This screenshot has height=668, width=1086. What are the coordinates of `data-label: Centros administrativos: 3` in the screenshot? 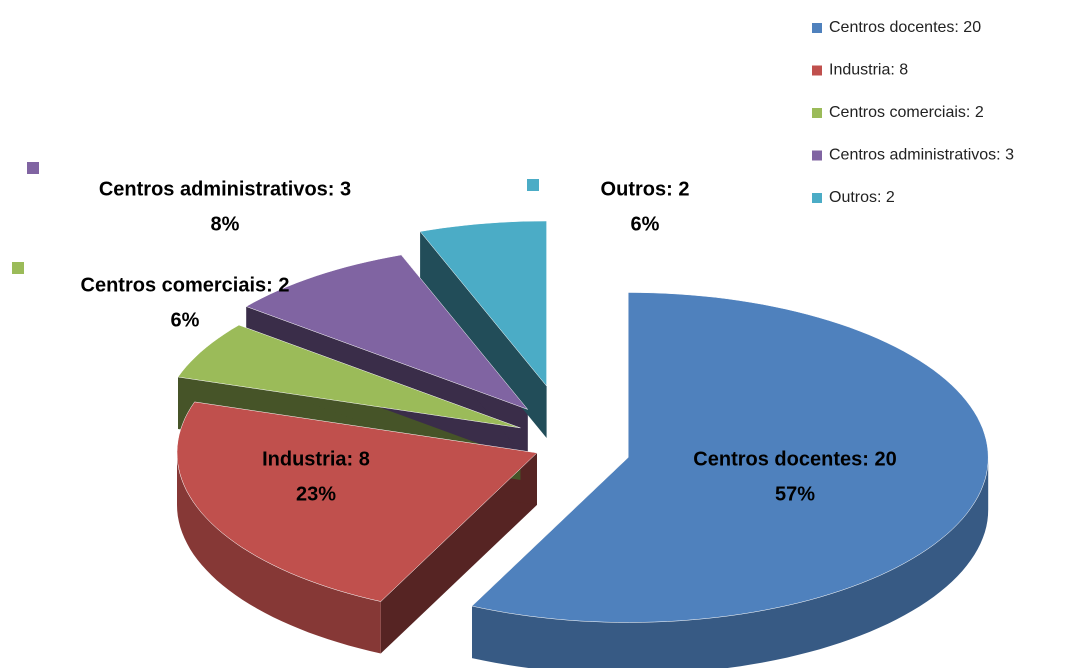 It's located at (225, 189).